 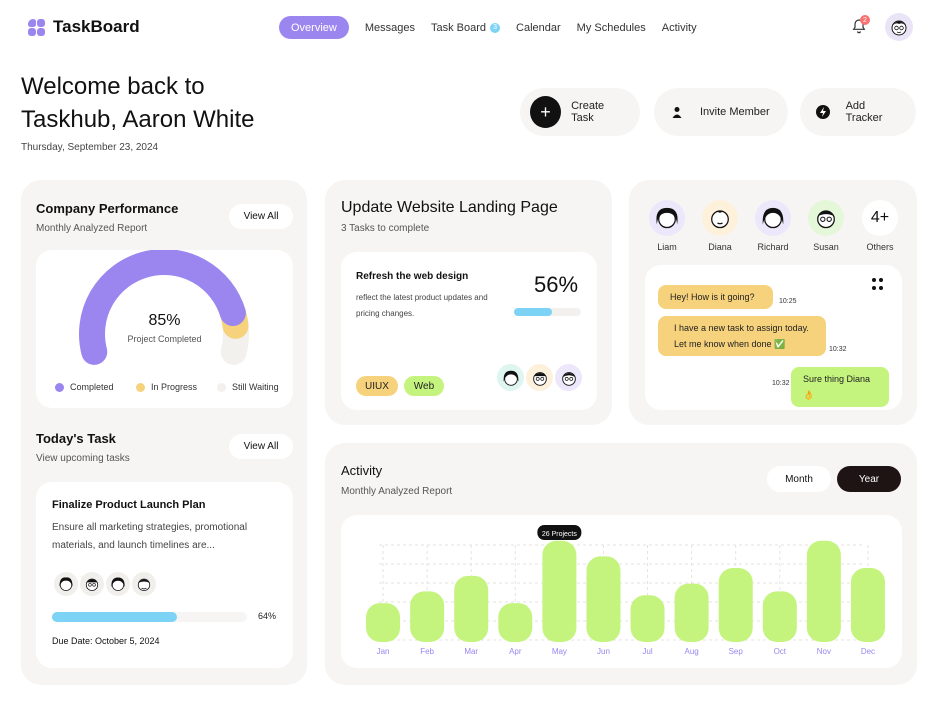 I want to click on invite-member-button: Invite Member, so click(x=721, y=112).